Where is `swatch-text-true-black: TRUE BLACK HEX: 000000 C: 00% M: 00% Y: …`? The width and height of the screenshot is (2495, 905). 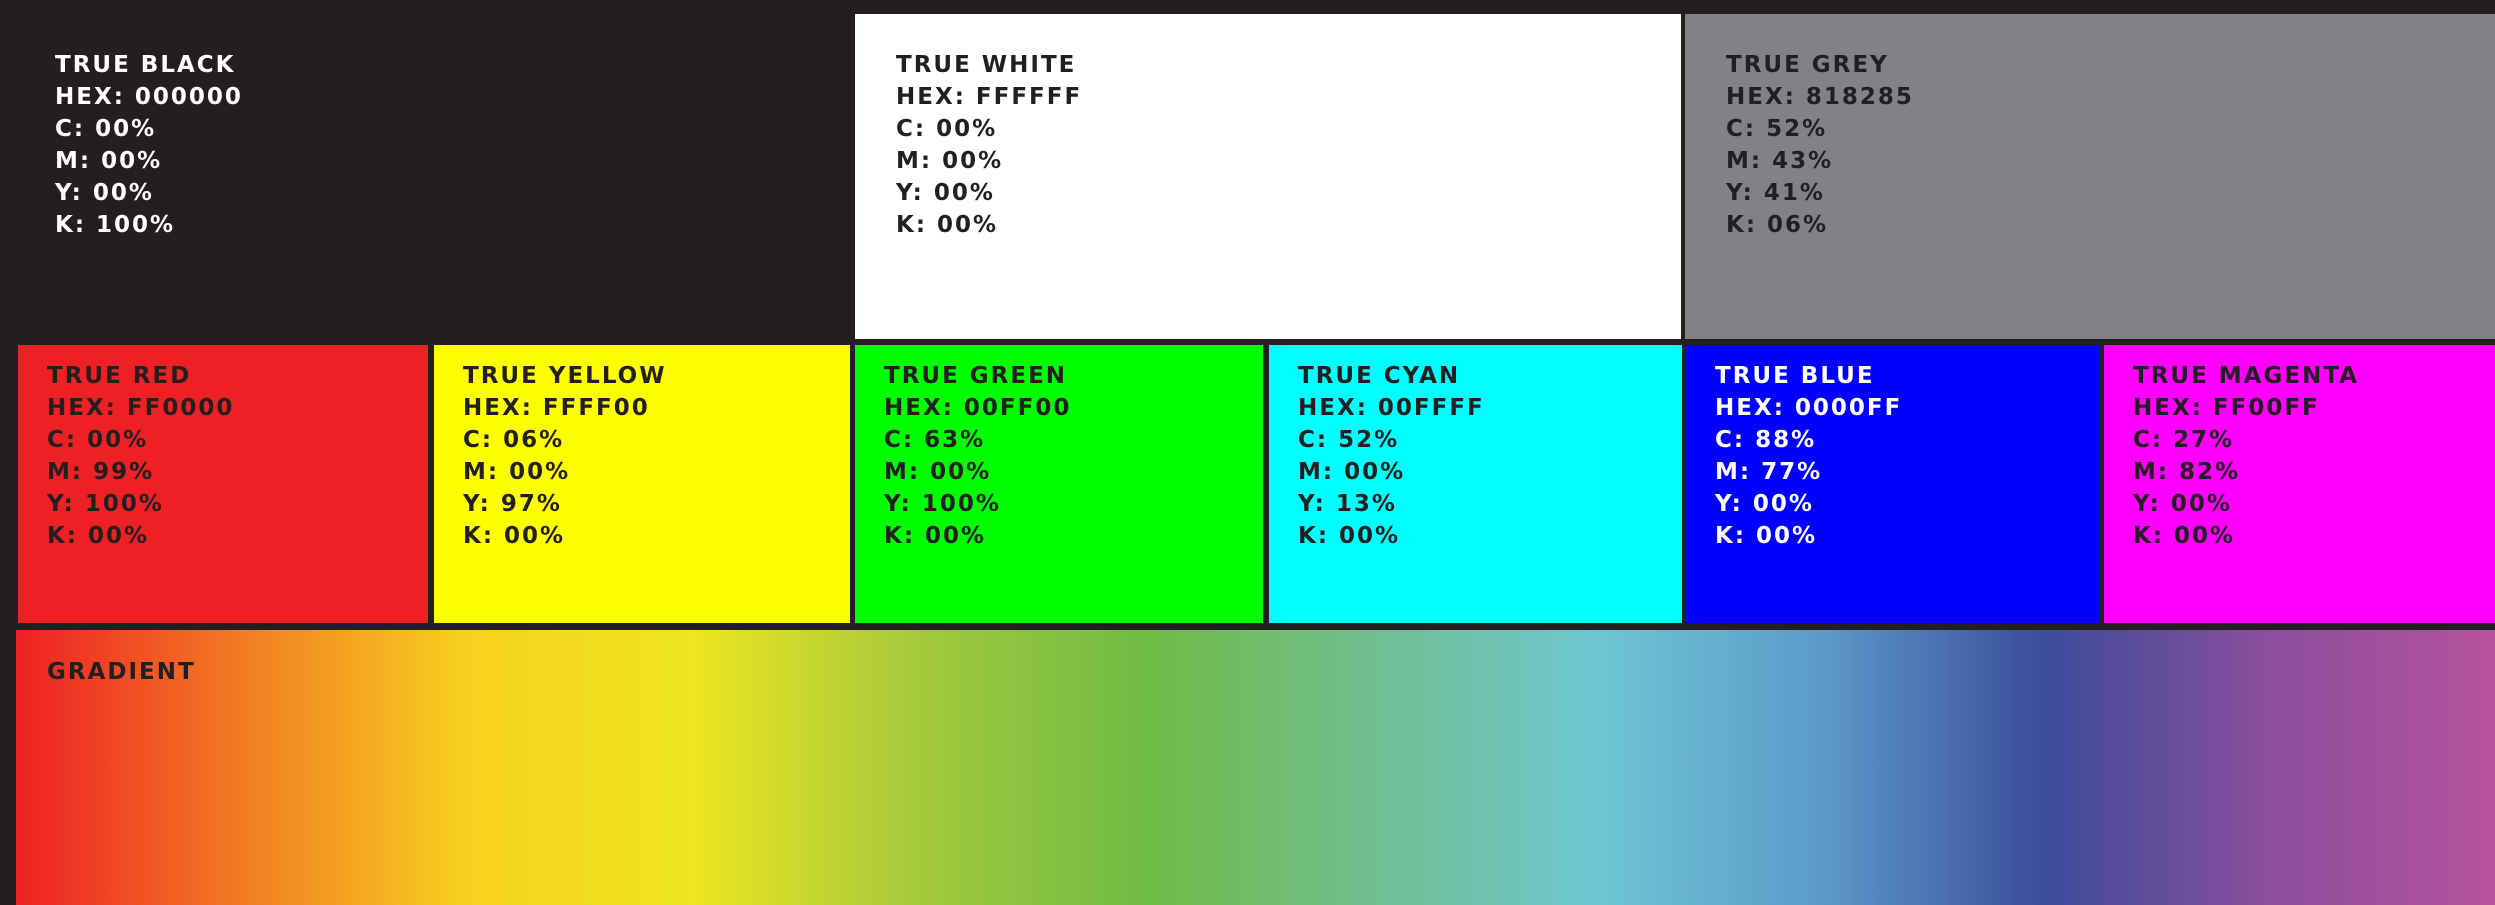
swatch-text-true-black: TRUE BLACK HEX: 000000 C: 00% M: 00% Y: … is located at coordinates (149, 145).